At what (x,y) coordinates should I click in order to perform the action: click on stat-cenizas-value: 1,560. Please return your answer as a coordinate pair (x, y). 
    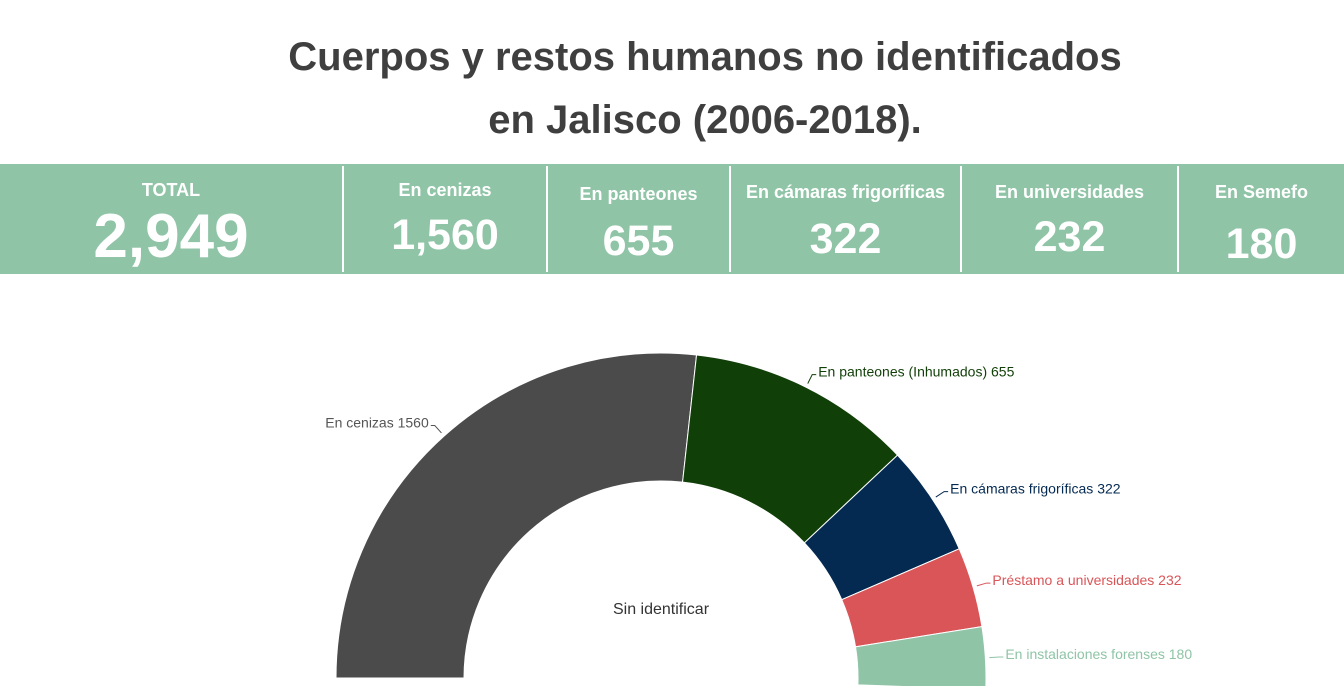
    Looking at the image, I should click on (445, 235).